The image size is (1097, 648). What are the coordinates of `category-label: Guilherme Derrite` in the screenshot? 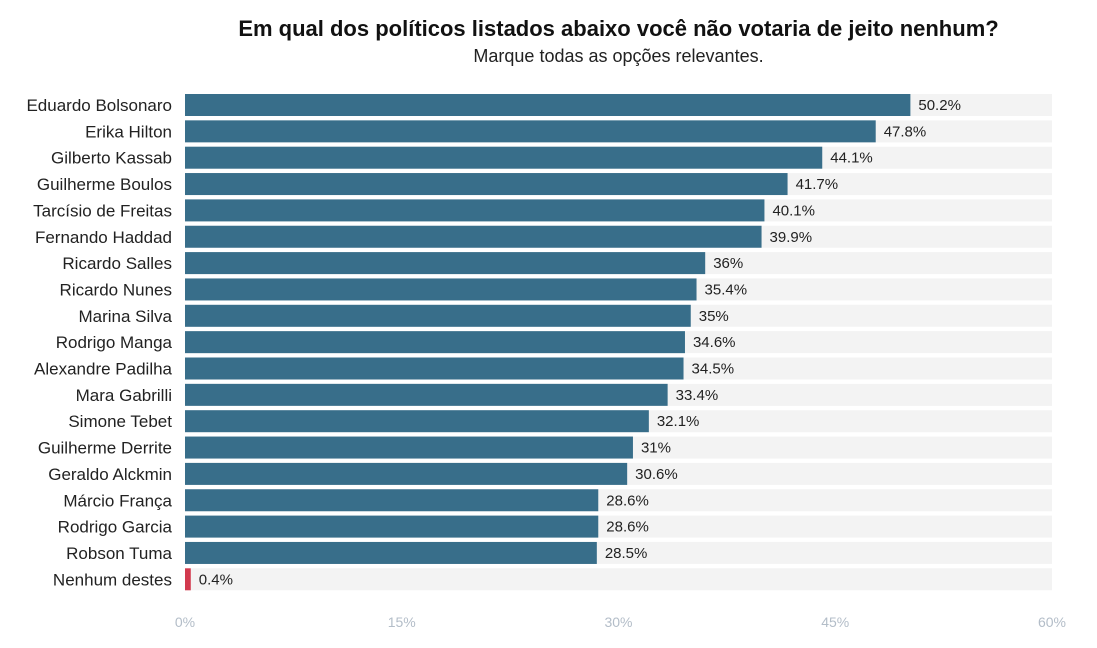 It's located at (105, 448).